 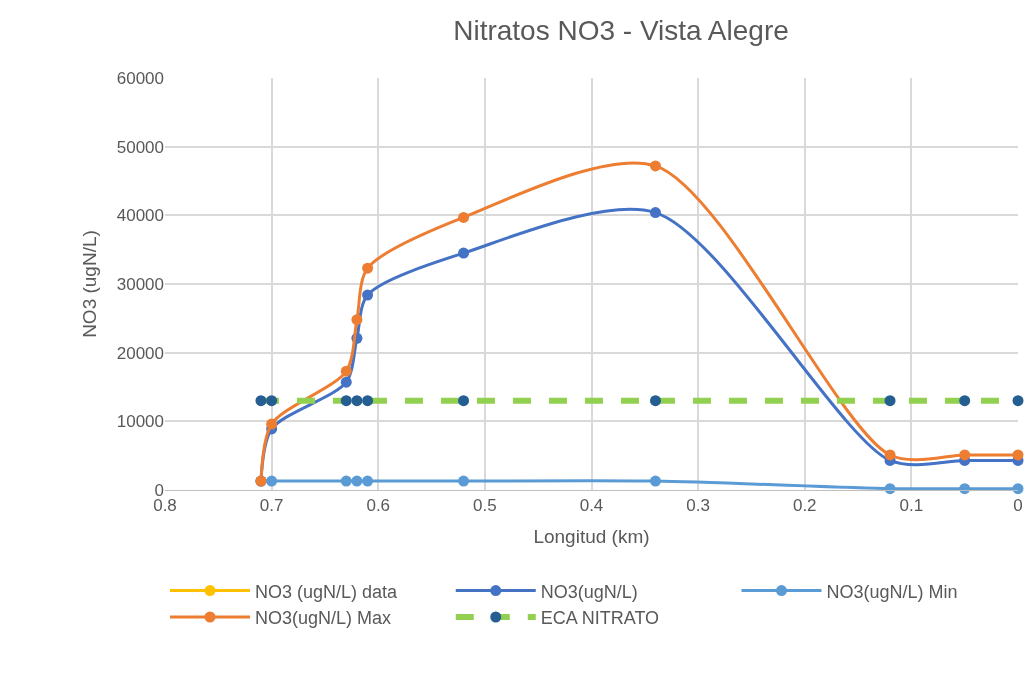 What do you see at coordinates (140, 78) in the screenshot?
I see `y-tick-label: 60000` at bounding box center [140, 78].